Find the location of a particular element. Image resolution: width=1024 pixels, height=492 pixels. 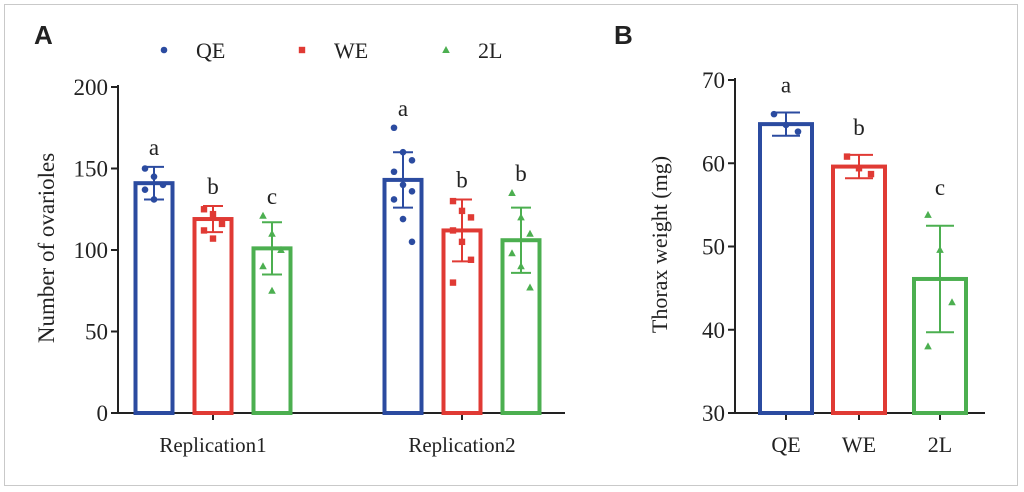

y-axis-title: Thorax weight (mg) is located at coordinates (659, 244).